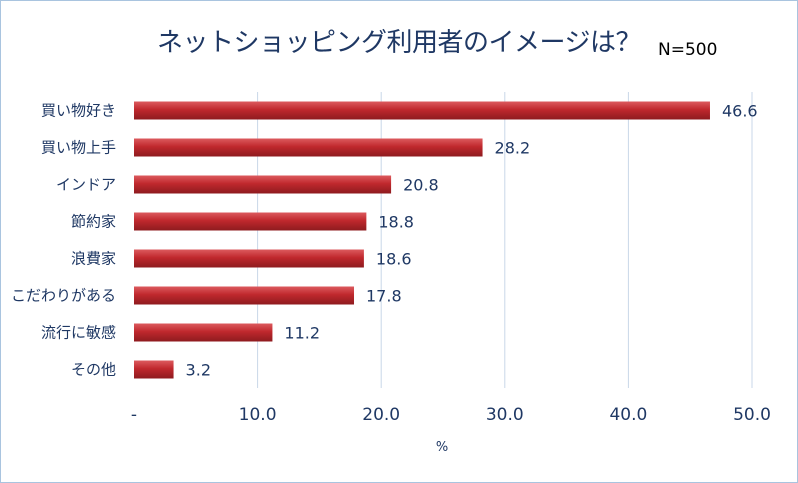 The height and width of the screenshot is (483, 798). Describe the element at coordinates (688, 50) in the screenshot. I see `sample-size-label: N=500` at that location.